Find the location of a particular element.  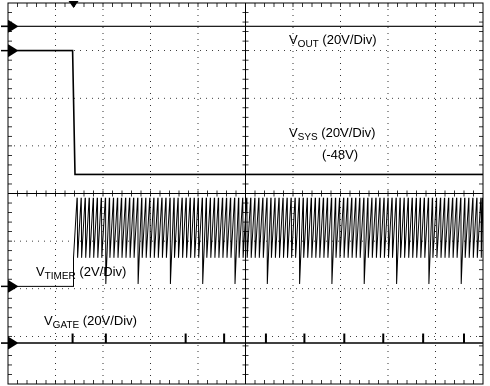

vtimer-label: VTIMER (2V/Div) is located at coordinates (81, 273).